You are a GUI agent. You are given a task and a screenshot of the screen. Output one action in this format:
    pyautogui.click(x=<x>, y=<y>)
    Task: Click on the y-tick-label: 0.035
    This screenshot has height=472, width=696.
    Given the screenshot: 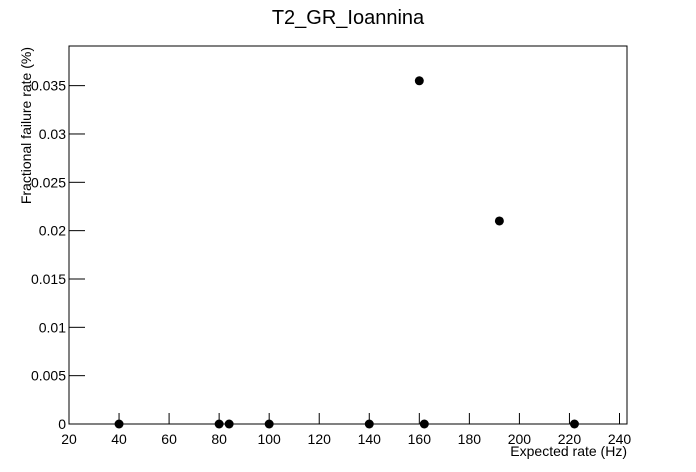 What is the action you would take?
    pyautogui.click(x=48, y=86)
    